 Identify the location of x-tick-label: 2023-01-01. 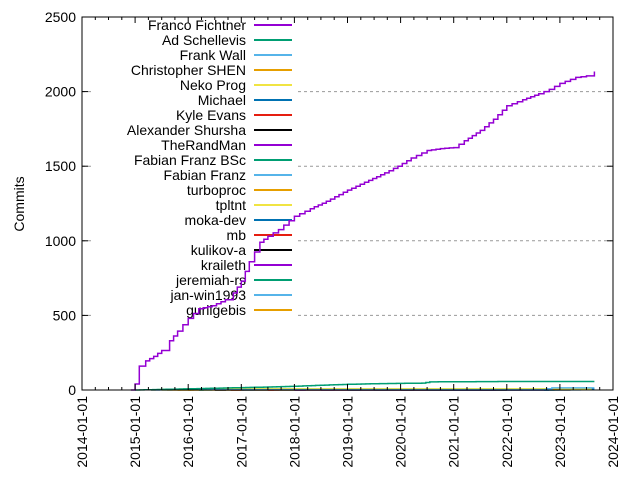
(560, 432).